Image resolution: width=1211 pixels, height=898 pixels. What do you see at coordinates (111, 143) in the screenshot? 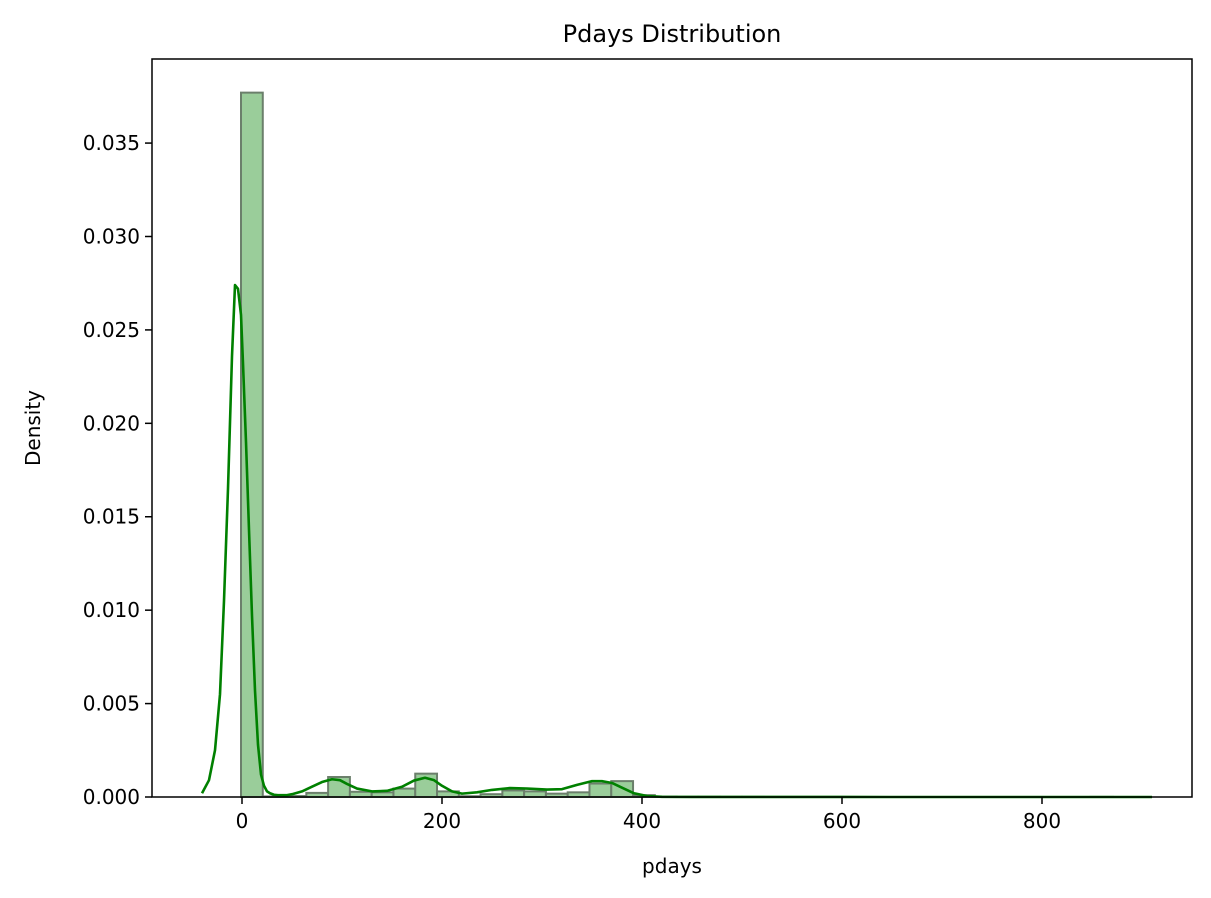
I see `y-tick-label: 0.035` at bounding box center [111, 143].